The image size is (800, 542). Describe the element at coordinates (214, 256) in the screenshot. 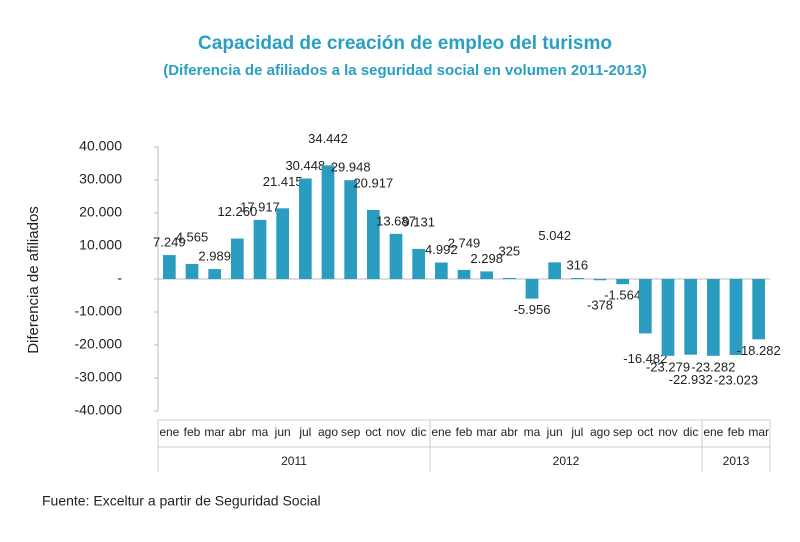

I see `value-label: 2.989` at that location.